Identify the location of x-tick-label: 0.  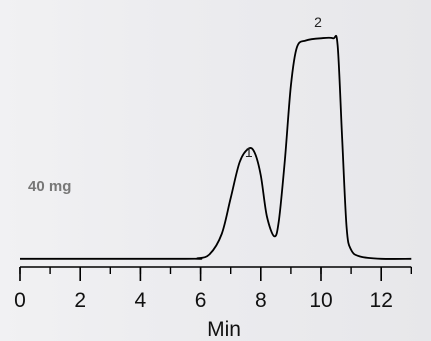
(20, 300).